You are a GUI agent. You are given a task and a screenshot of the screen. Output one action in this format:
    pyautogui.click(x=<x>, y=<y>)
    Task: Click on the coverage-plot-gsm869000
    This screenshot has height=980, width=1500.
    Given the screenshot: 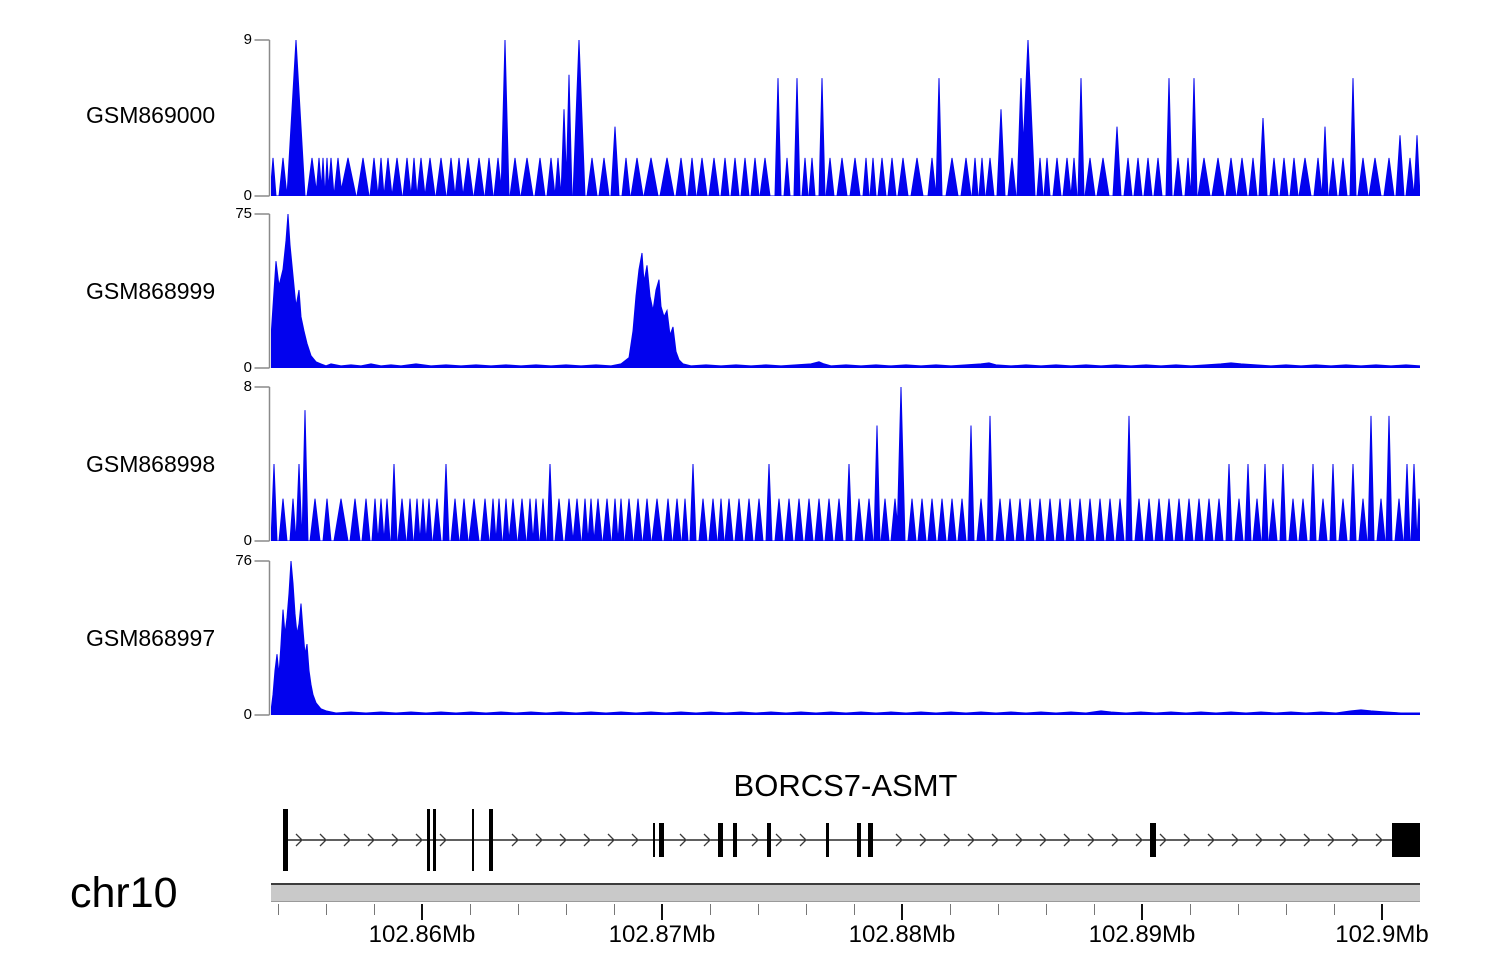 What is the action you would take?
    pyautogui.click(x=845, y=118)
    